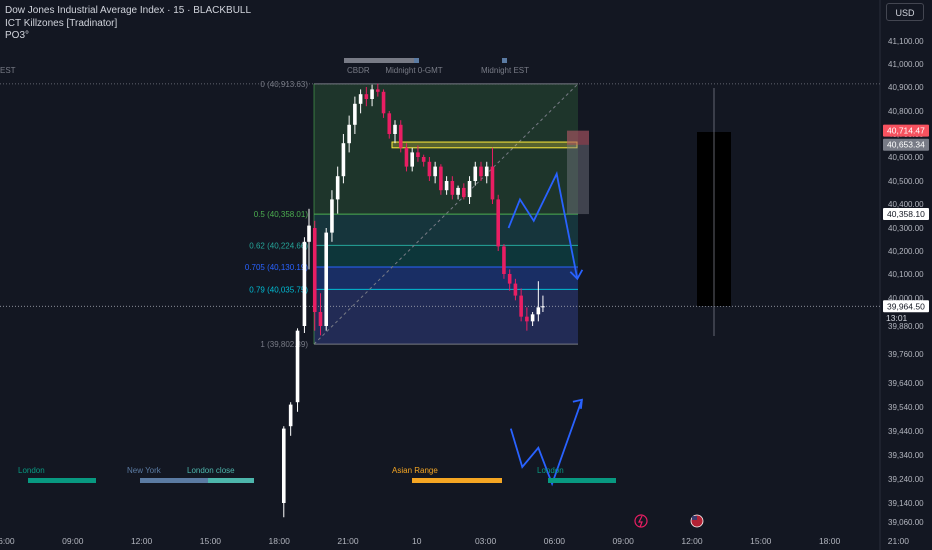 The height and width of the screenshot is (550, 932). Describe the element at coordinates (897, 318) in the screenshot. I see `countdown-label: 13:01` at that location.